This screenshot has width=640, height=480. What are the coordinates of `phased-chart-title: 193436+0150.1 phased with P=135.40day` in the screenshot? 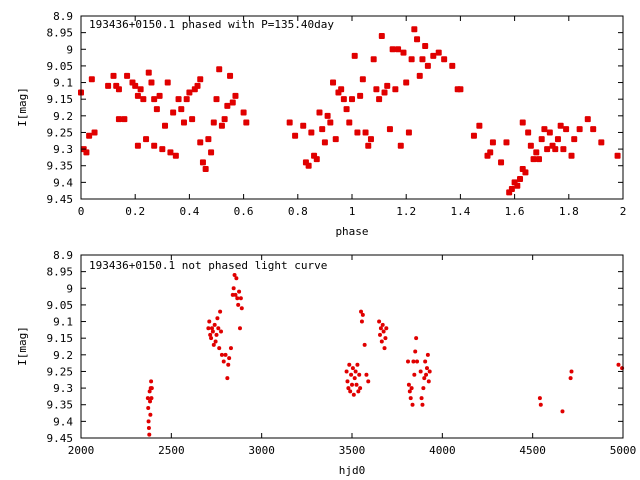 It's located at (211, 24).